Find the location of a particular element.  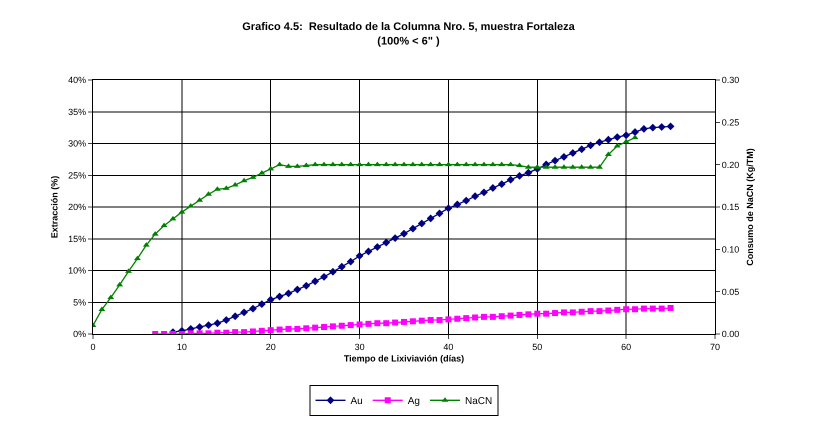

y-tick-label: 40% is located at coordinates (77, 80).